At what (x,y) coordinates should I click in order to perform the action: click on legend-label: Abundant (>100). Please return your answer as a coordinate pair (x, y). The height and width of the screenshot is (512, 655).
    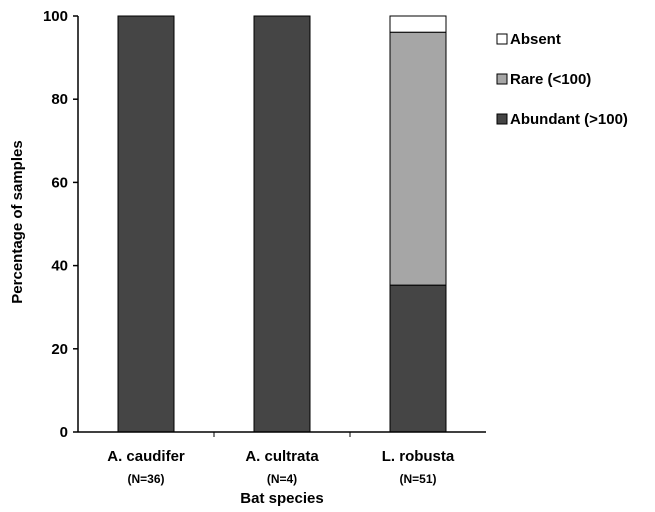
    Looking at the image, I should click on (569, 119).